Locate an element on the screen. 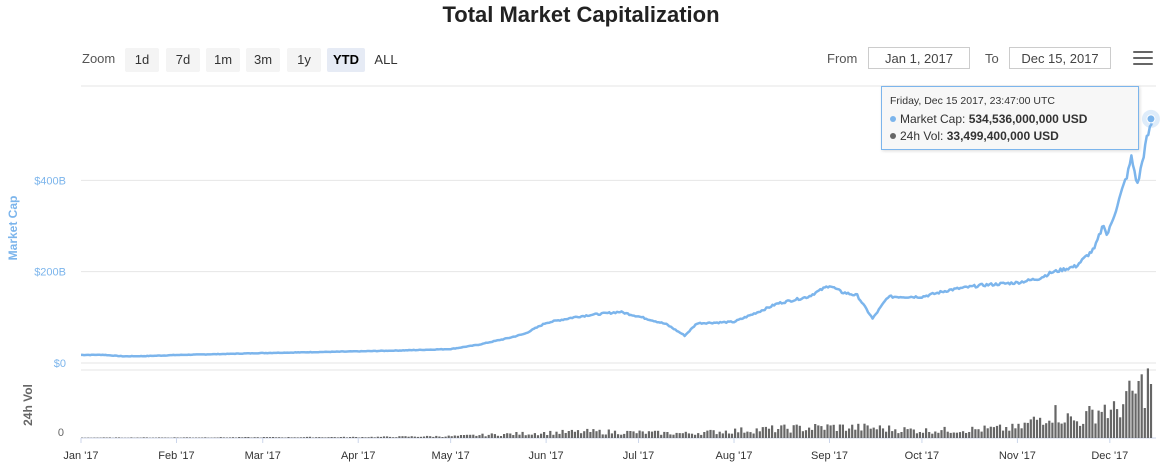 This screenshot has width=1162, height=463. zoom-1y-button: 1y is located at coordinates (304, 60).